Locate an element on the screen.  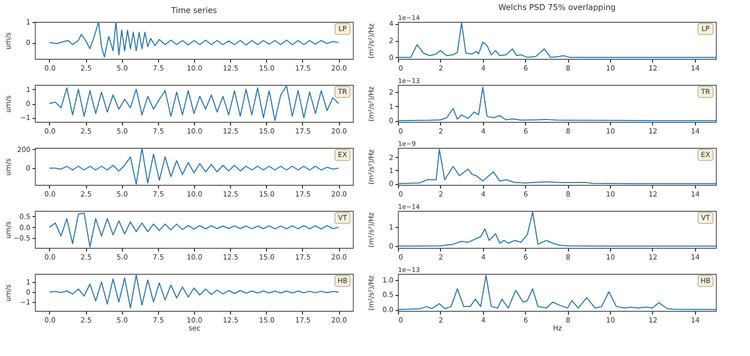
chart-title: Time series is located at coordinates (193, 10).